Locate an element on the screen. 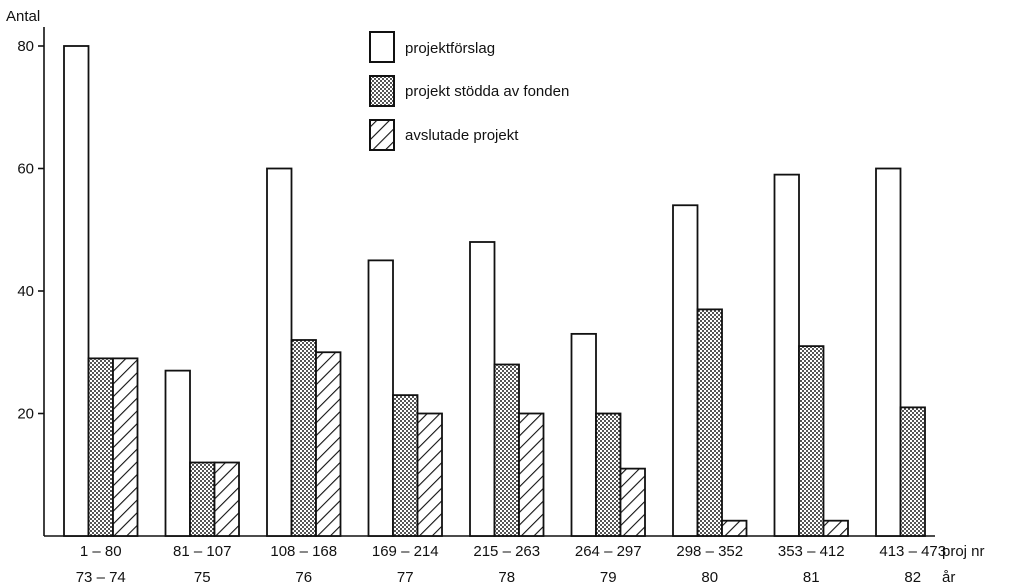  x-tick-label-proj: 169 – 214 is located at coordinates (405, 551).